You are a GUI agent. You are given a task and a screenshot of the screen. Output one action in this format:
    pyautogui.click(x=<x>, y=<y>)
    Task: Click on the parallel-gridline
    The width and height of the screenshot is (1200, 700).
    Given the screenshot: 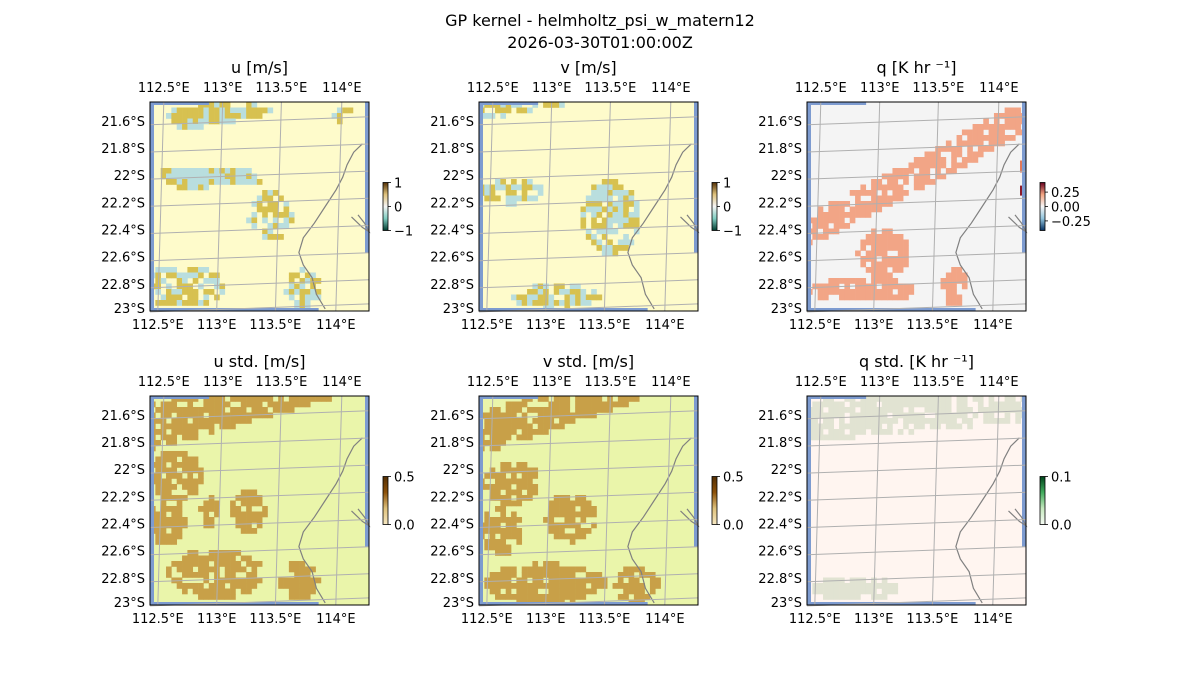 What is the action you would take?
    pyautogui.click(x=259, y=202)
    